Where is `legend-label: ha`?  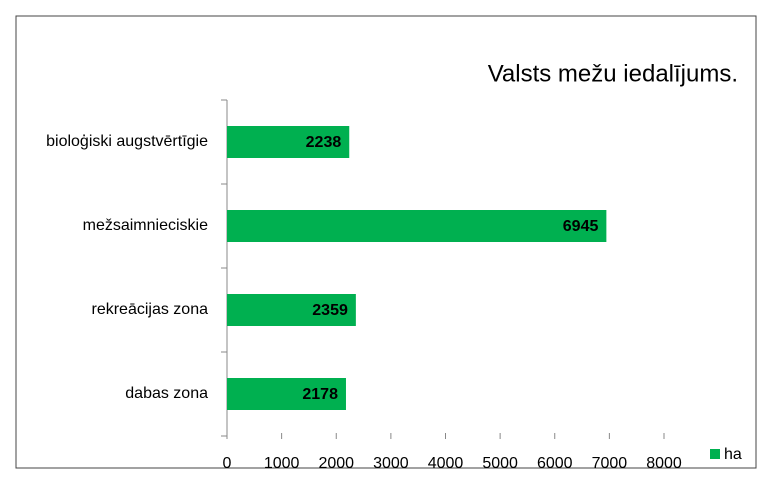
legend-label: ha is located at coordinates (733, 454).